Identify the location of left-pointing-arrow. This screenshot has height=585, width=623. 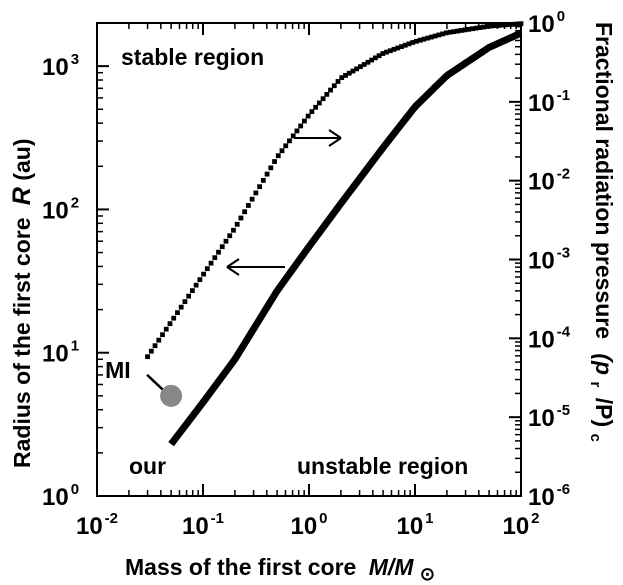
(255, 267).